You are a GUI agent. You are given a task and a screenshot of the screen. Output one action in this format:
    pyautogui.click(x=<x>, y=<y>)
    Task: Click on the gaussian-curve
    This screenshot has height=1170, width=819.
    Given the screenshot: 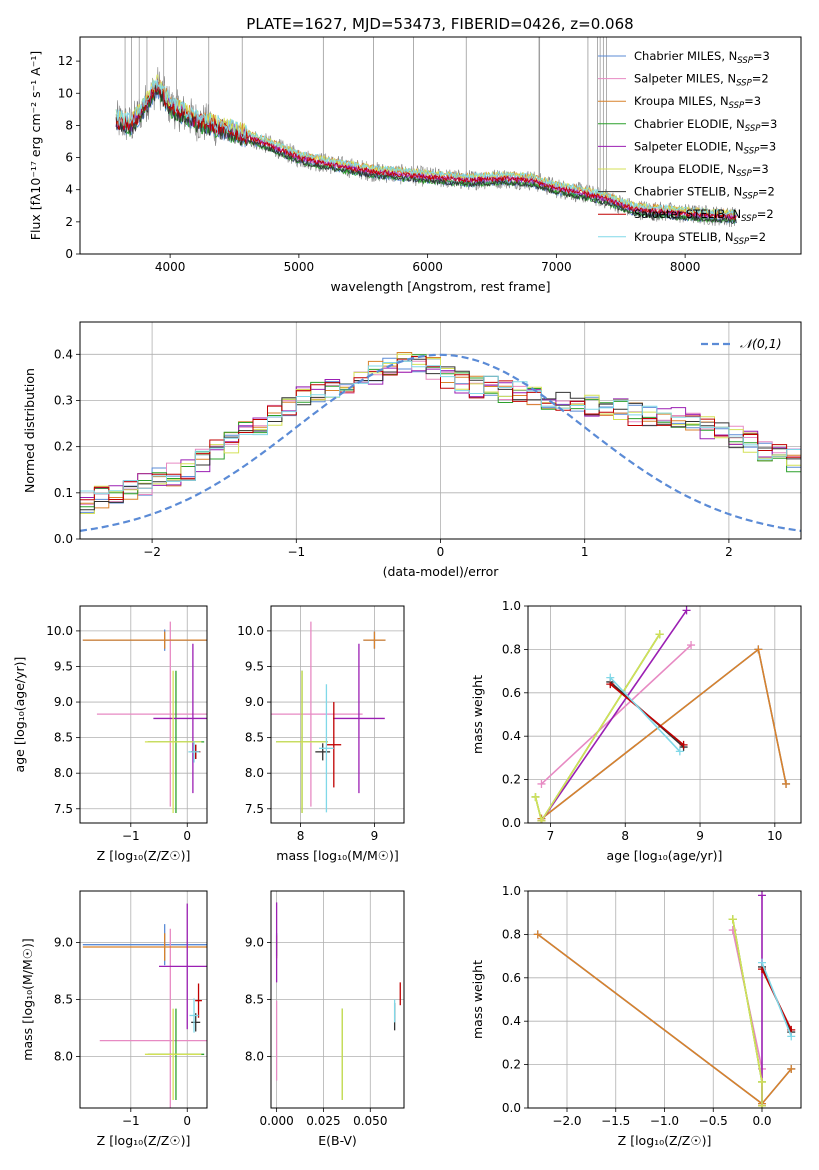 What is the action you would take?
    pyautogui.click(x=440, y=442)
    